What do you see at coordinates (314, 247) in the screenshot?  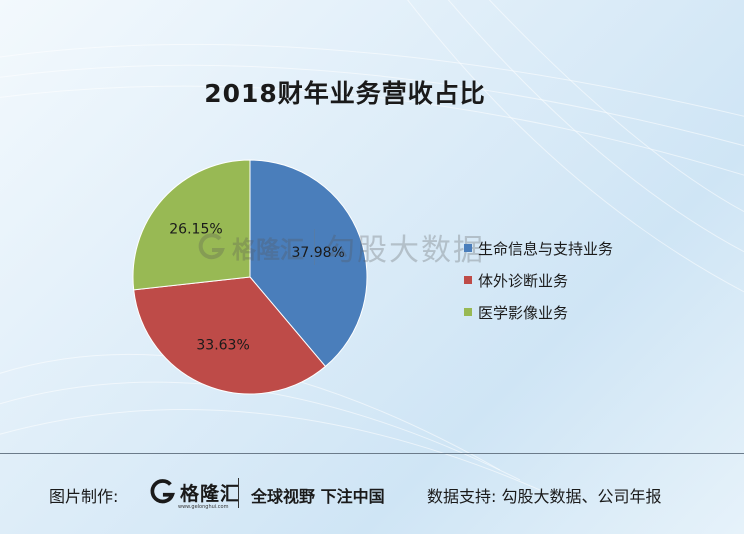 I see `watermark-divider` at bounding box center [314, 247].